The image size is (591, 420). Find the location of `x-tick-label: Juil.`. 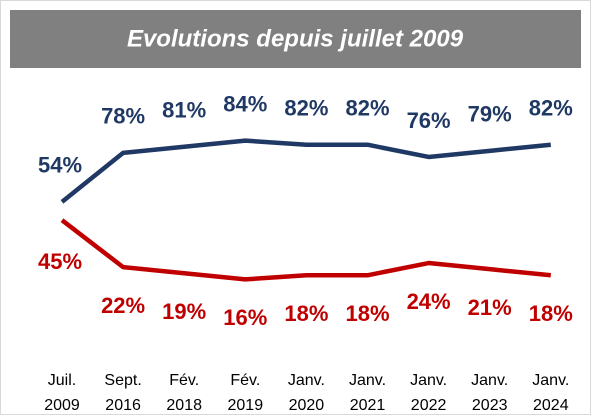

x-tick-label: Juil. is located at coordinates (62, 380).